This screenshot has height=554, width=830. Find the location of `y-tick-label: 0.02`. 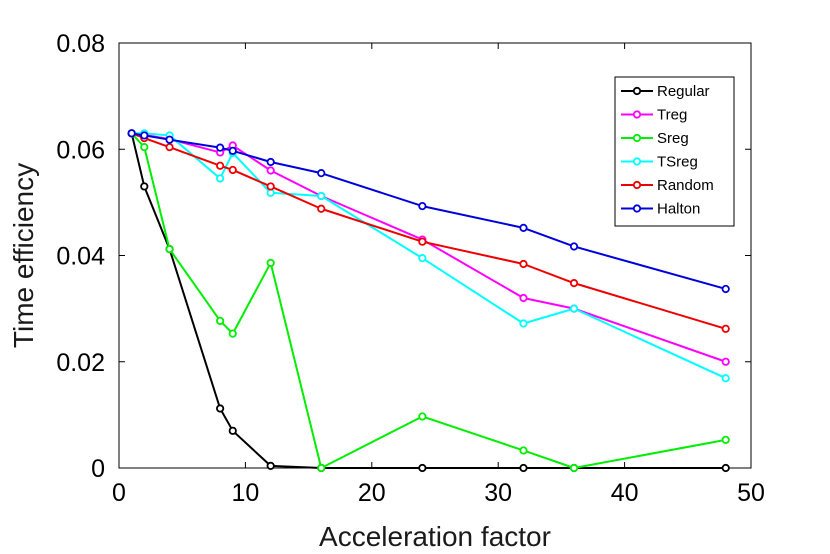

y-tick-label: 0.02 is located at coordinates (80, 363).